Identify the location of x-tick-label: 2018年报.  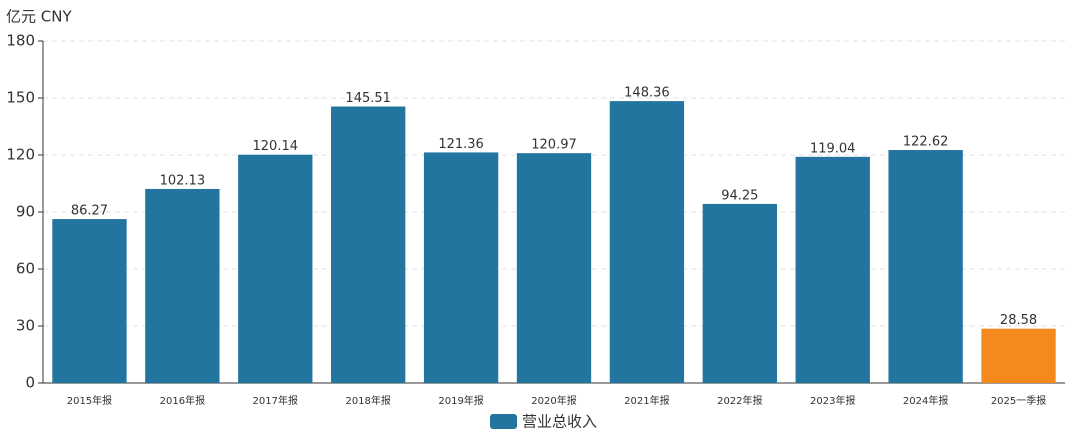
(367, 400).